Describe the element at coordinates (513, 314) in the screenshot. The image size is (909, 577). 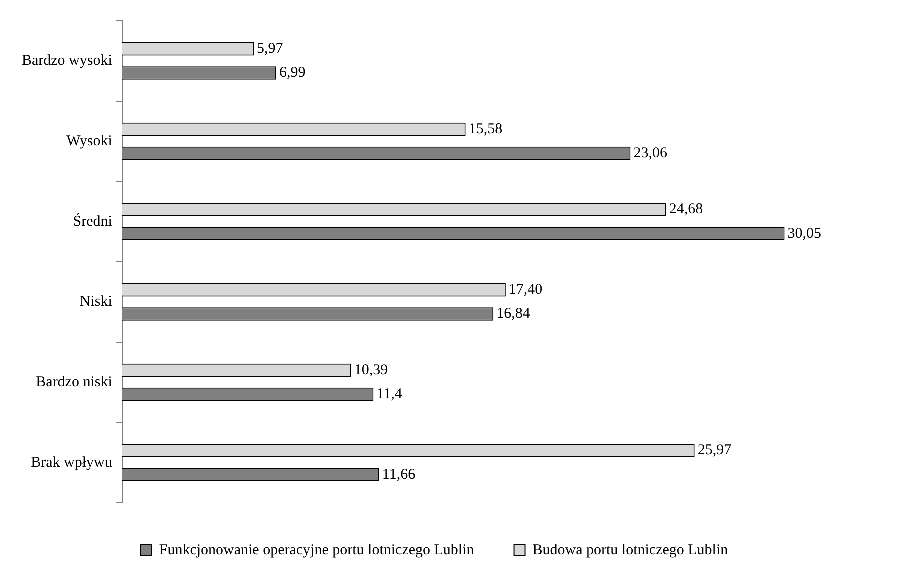
I see `data-label: 16,84` at that location.